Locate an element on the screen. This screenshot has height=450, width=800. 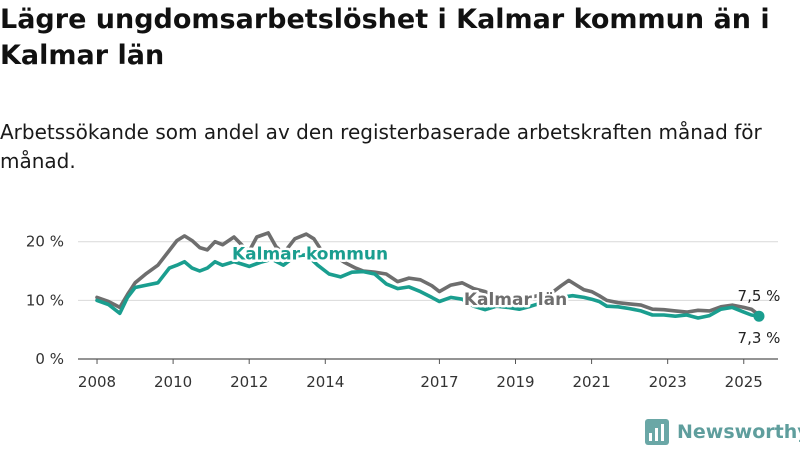
x-tick-label: 2019 is located at coordinates (515, 382).